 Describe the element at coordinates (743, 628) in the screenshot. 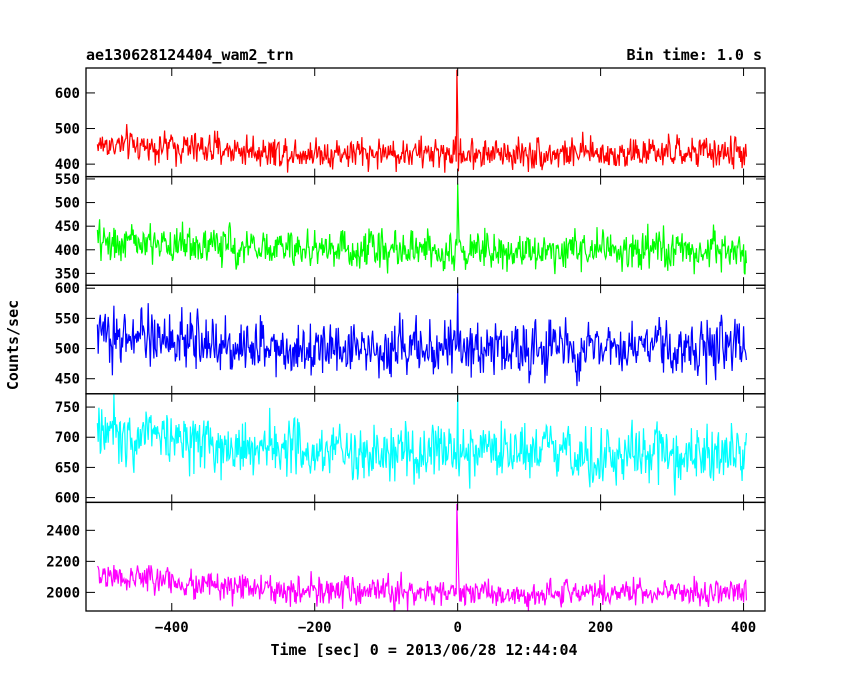

I see `x-tick-label: 400` at that location.